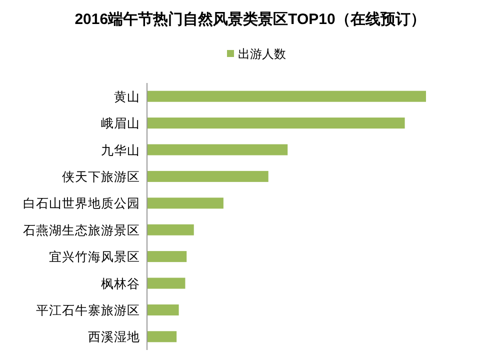 The image size is (500, 364). Describe the element at coordinates (120, 123) in the screenshot. I see `y-tick-label: 峨眉山` at that location.